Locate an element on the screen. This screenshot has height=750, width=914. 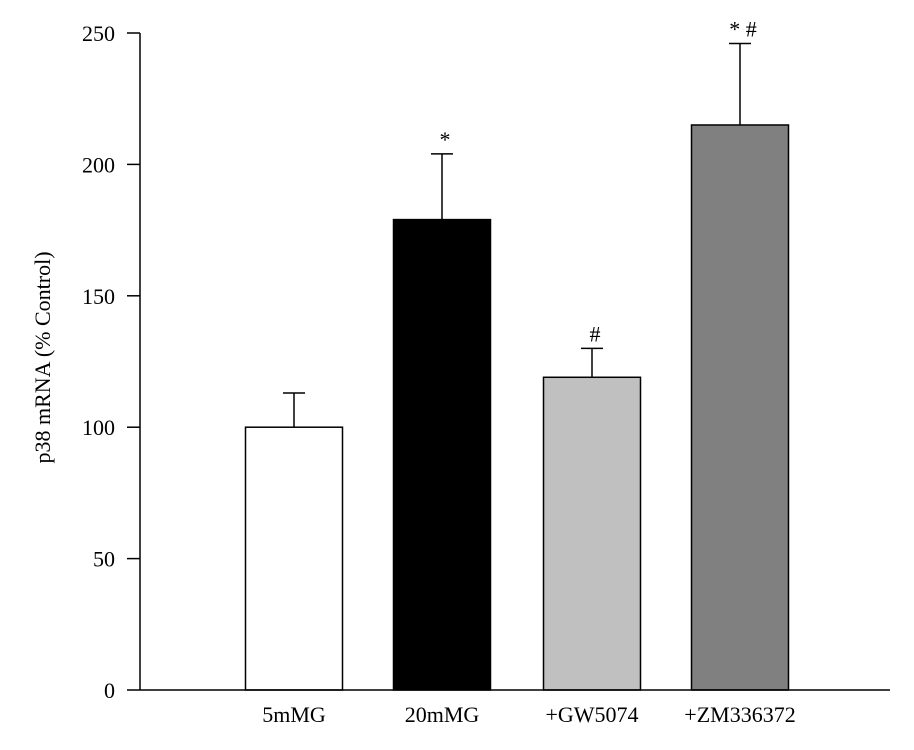
y-tick-label: 100 is located at coordinates (98, 427).